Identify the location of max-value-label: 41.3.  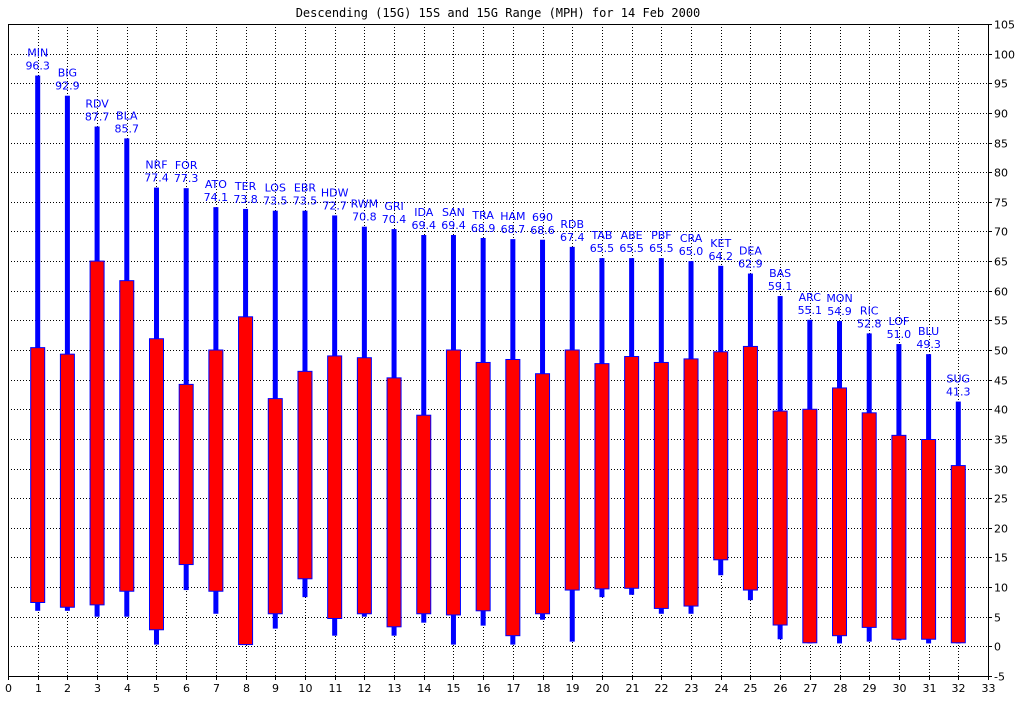
(958, 392).